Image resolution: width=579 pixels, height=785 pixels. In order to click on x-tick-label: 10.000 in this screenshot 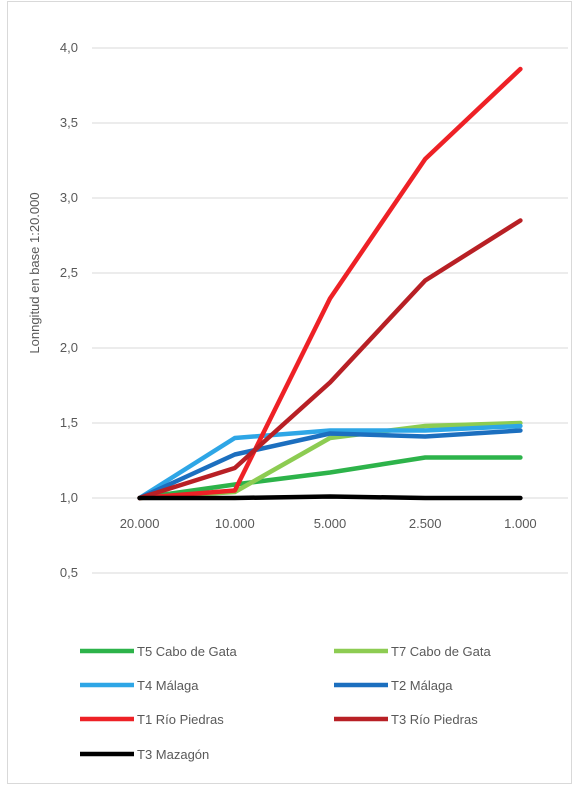, I will do `click(235, 523)`.